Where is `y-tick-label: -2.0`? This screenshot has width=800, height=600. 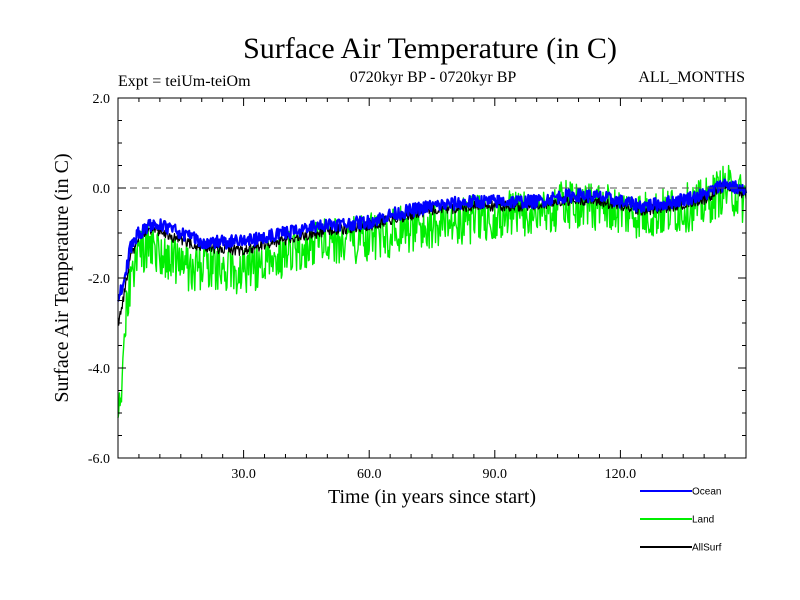
y-tick-label: -2.0 is located at coordinates (99, 279).